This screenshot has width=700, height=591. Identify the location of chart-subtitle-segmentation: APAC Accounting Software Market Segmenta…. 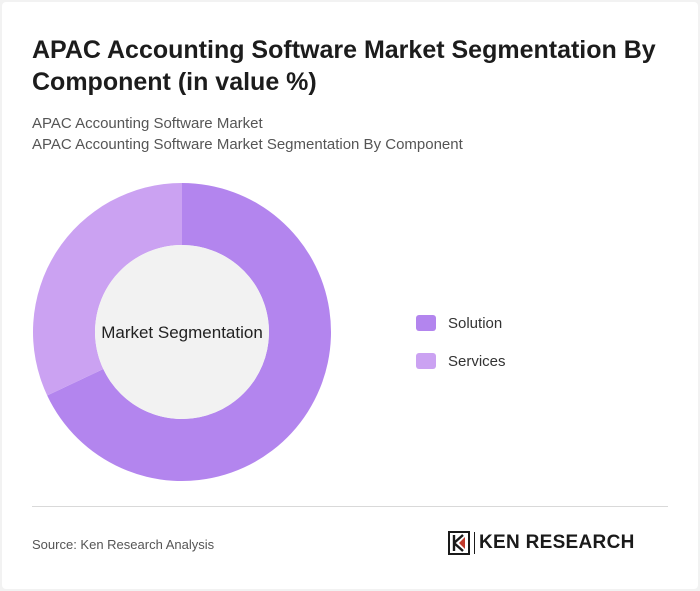
(247, 144).